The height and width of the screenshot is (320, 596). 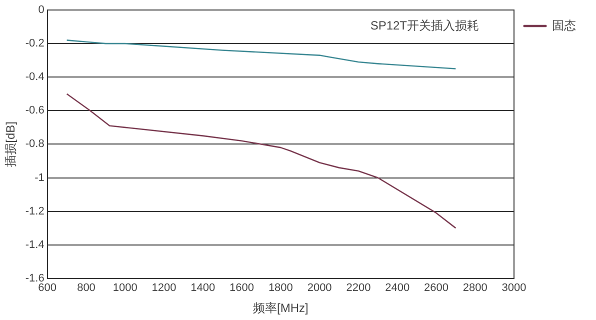 I want to click on y-tick-label: -1.2, so click(x=34, y=211).